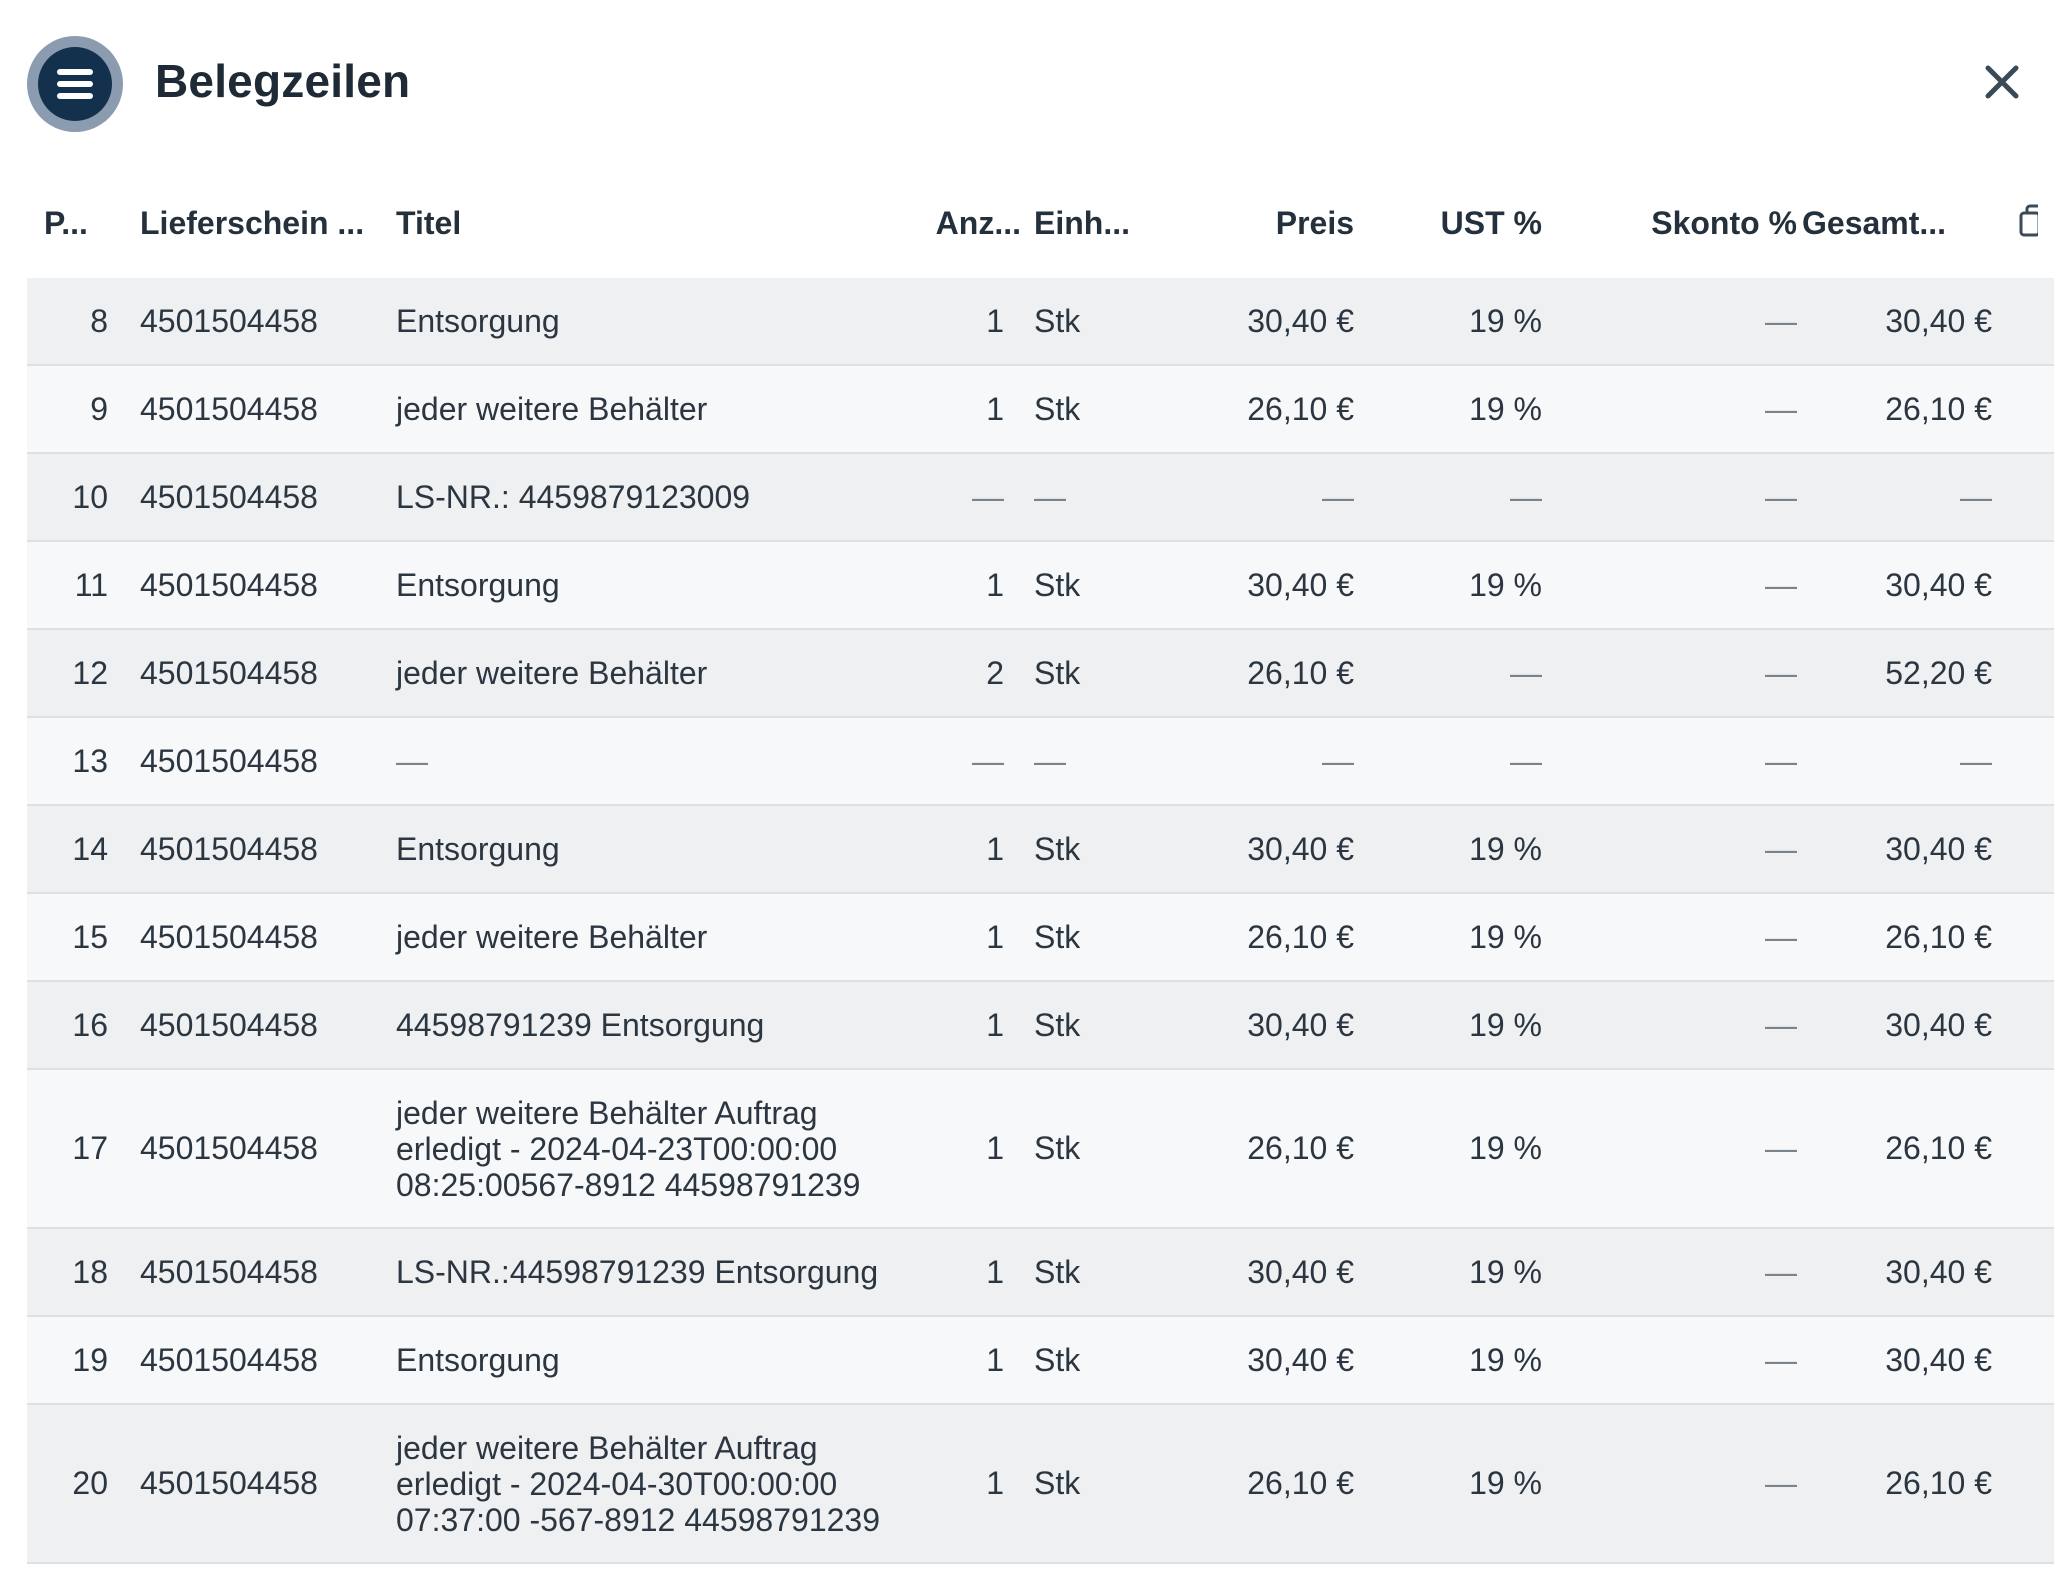 The height and width of the screenshot is (1572, 2054). What do you see at coordinates (99, 320) in the screenshot?
I see `cell-pos: 8` at bounding box center [99, 320].